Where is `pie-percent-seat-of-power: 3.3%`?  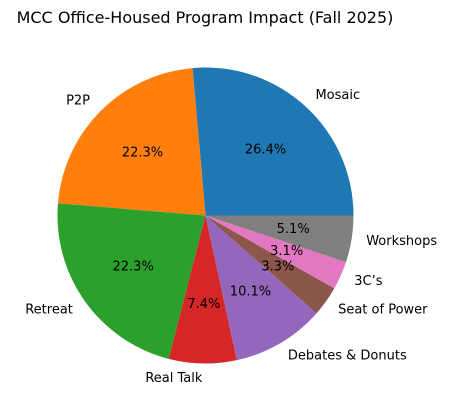
pie-percent-seat-of-power: 3.3% is located at coordinates (277, 267).